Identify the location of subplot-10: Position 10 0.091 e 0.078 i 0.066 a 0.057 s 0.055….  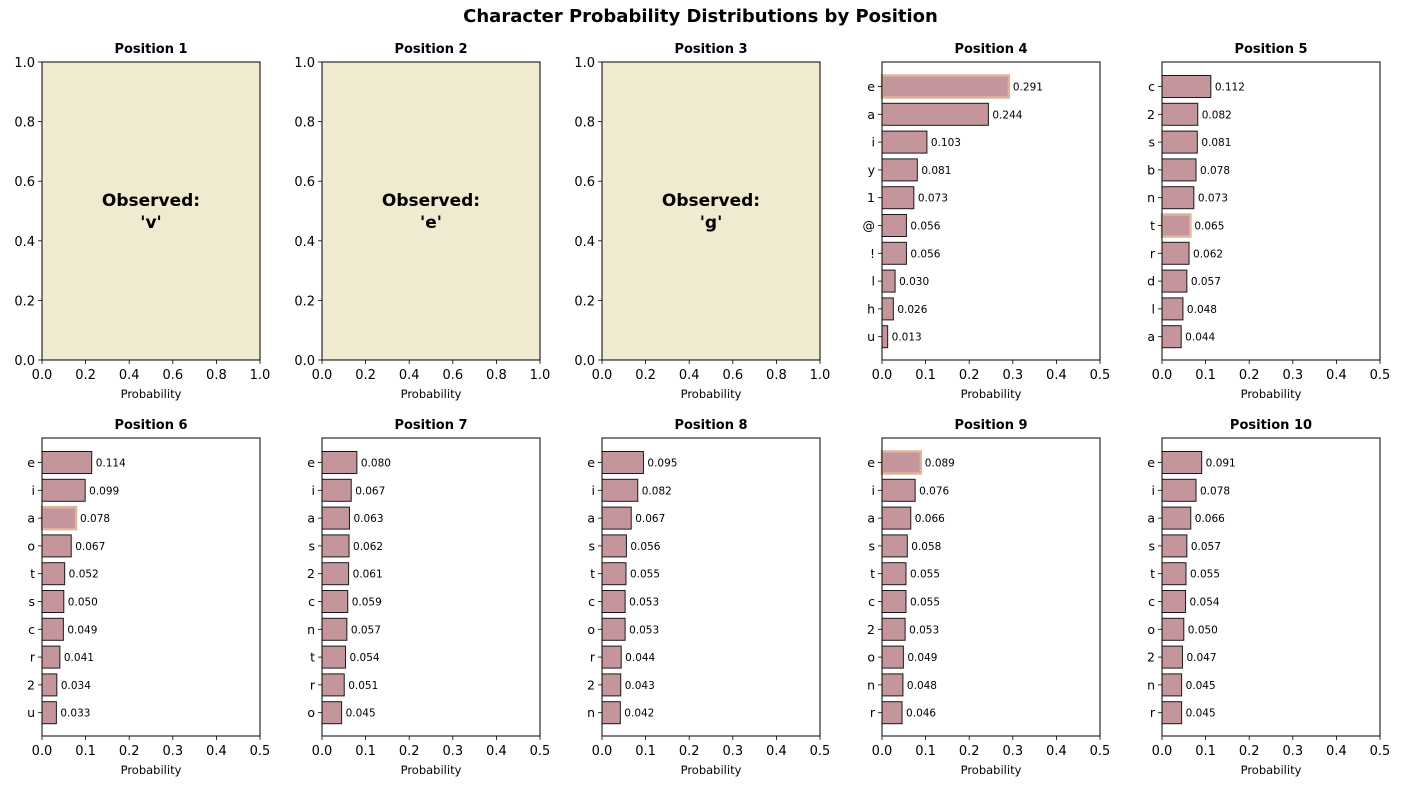
(1268, 597).